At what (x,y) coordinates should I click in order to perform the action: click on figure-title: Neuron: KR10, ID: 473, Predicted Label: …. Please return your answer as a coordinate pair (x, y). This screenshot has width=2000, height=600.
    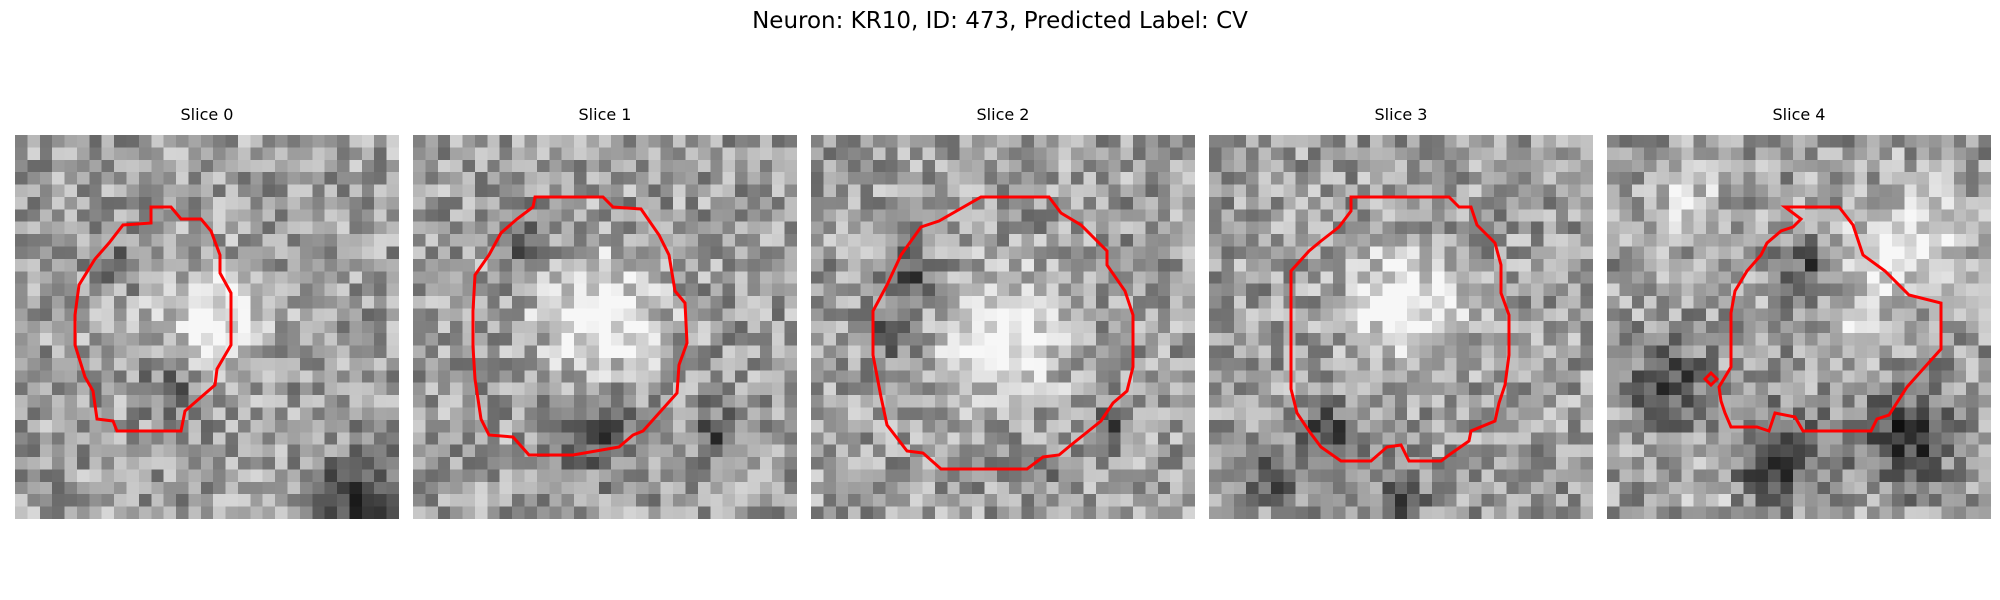
    Looking at the image, I should click on (1000, 21).